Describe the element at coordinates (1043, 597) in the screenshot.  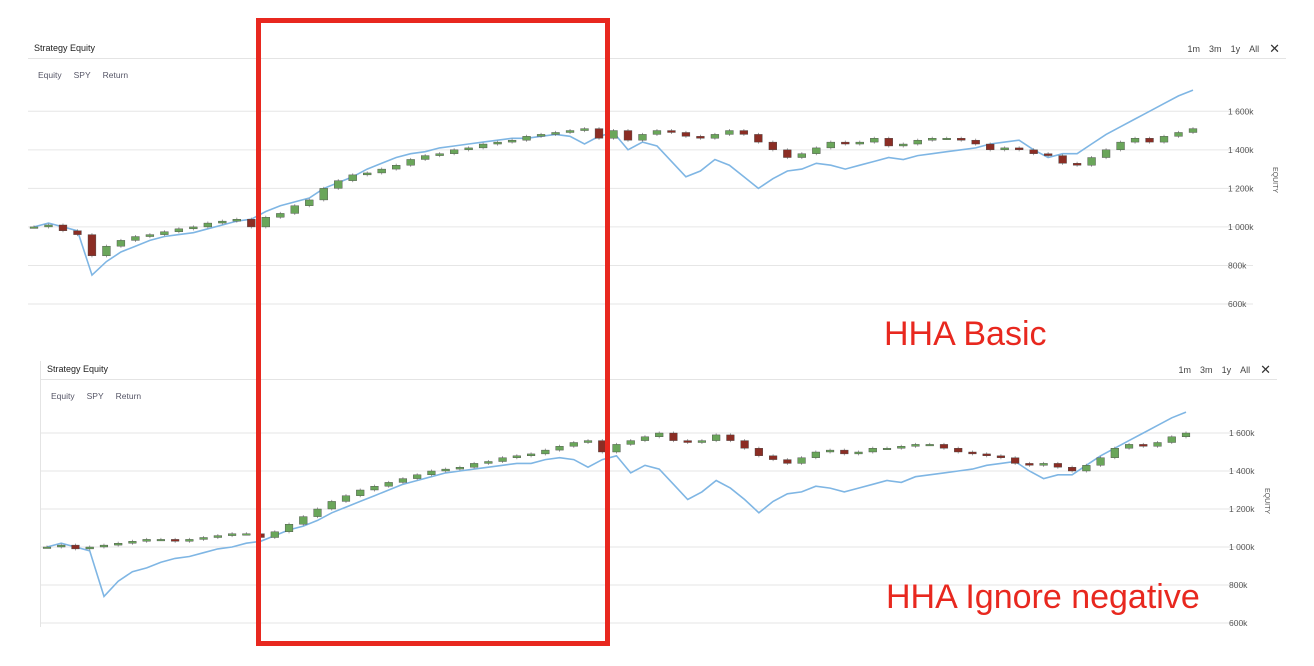
I see `annotation-hha-ignore-negative: HHA Ignore negative` at that location.